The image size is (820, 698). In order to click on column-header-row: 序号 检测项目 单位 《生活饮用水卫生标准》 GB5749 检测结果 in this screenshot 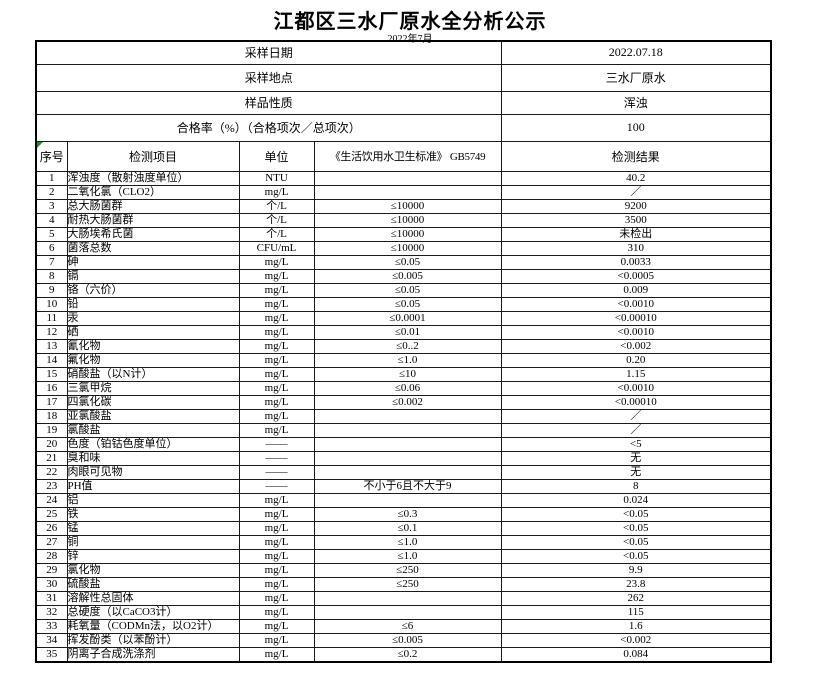, I will do `click(403, 156)`.